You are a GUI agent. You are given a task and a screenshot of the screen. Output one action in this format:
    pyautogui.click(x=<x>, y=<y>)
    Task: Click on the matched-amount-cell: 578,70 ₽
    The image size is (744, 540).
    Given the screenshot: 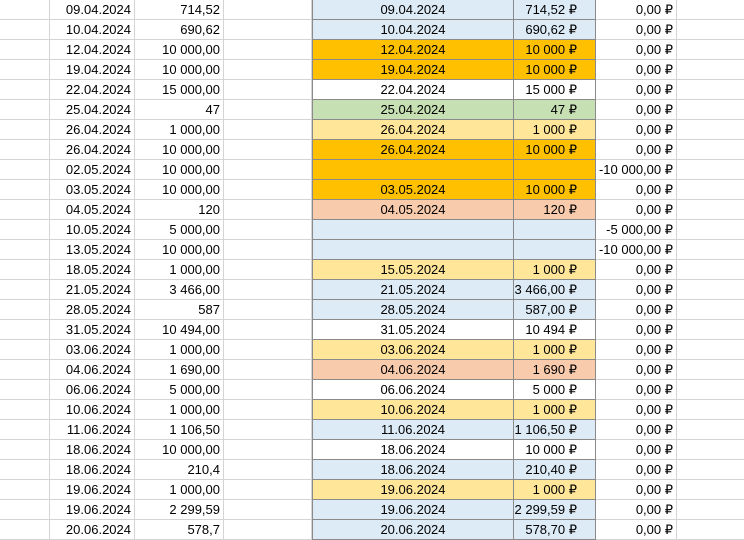 What is the action you would take?
    pyautogui.click(x=555, y=530)
    